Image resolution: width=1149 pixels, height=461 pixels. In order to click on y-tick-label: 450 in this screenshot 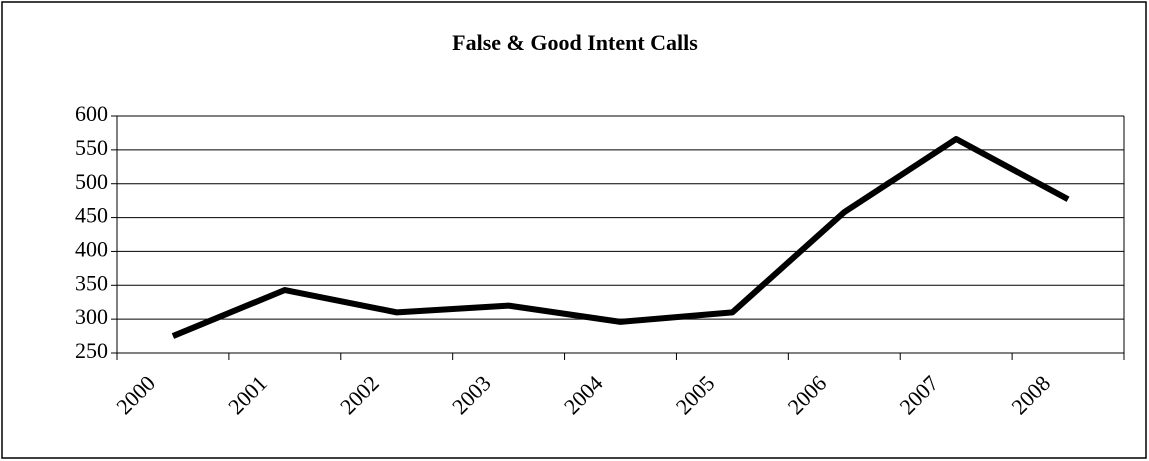, I will do `click(91, 215)`.